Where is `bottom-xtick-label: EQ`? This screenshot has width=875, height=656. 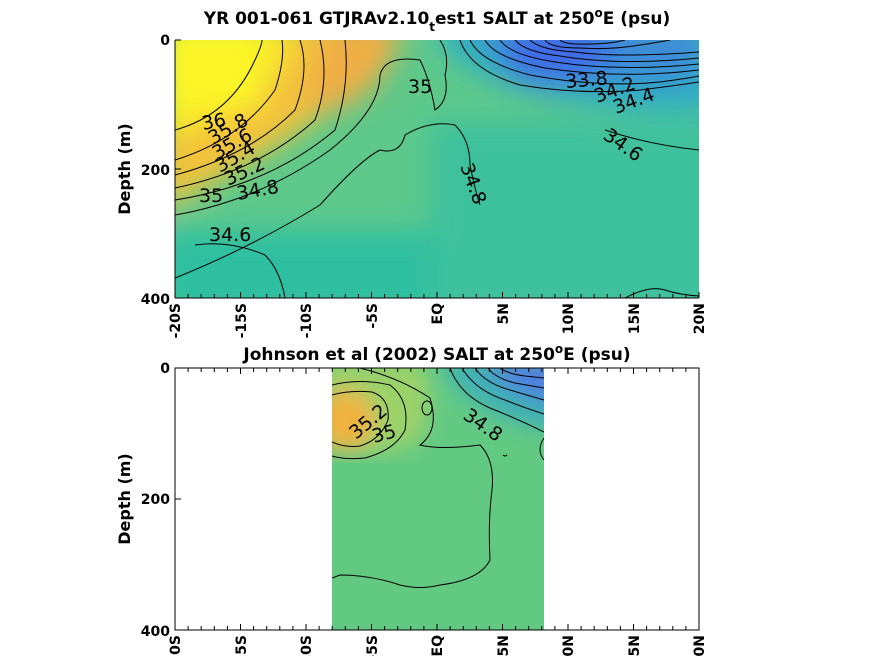
bottom-xtick-label: EQ is located at coordinates (438, 645).